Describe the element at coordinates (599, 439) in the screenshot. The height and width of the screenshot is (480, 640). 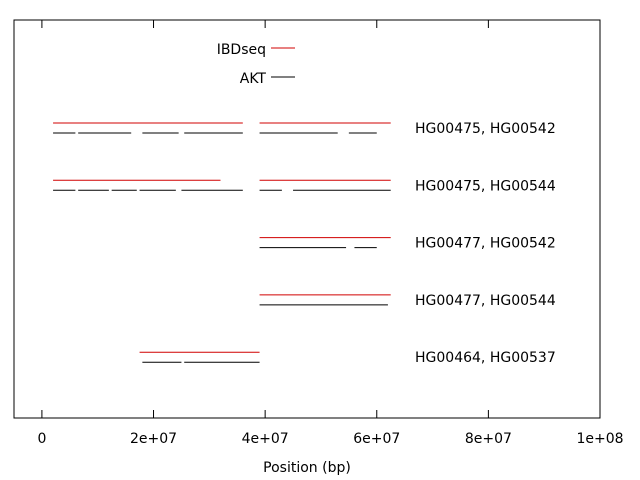
I see `x-tick-label: 1e+08` at that location.